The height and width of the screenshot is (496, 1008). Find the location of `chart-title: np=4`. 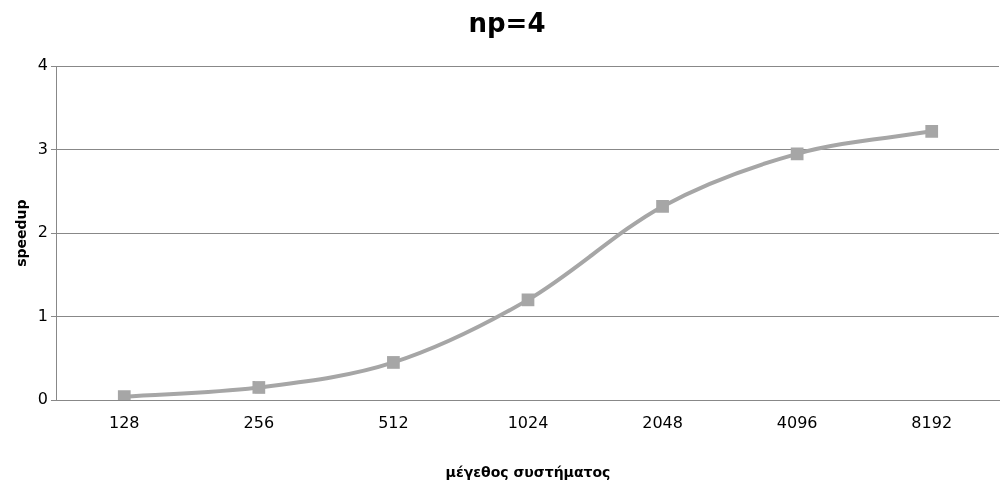

chart-title: np=4 is located at coordinates (507, 23).